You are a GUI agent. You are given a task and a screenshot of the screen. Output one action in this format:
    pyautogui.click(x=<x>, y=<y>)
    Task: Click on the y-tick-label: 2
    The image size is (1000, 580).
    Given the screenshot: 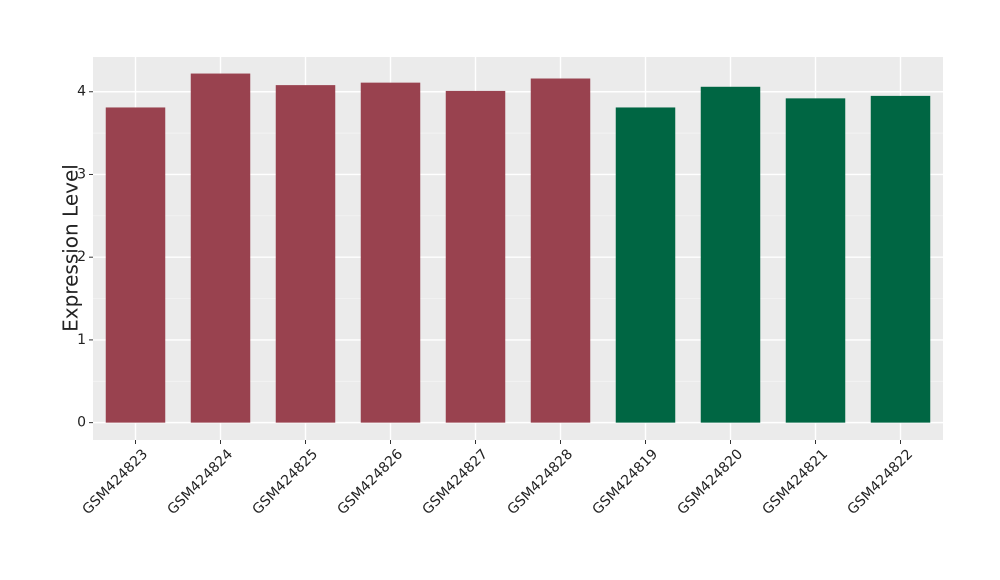 What is the action you would take?
    pyautogui.click(x=81, y=257)
    